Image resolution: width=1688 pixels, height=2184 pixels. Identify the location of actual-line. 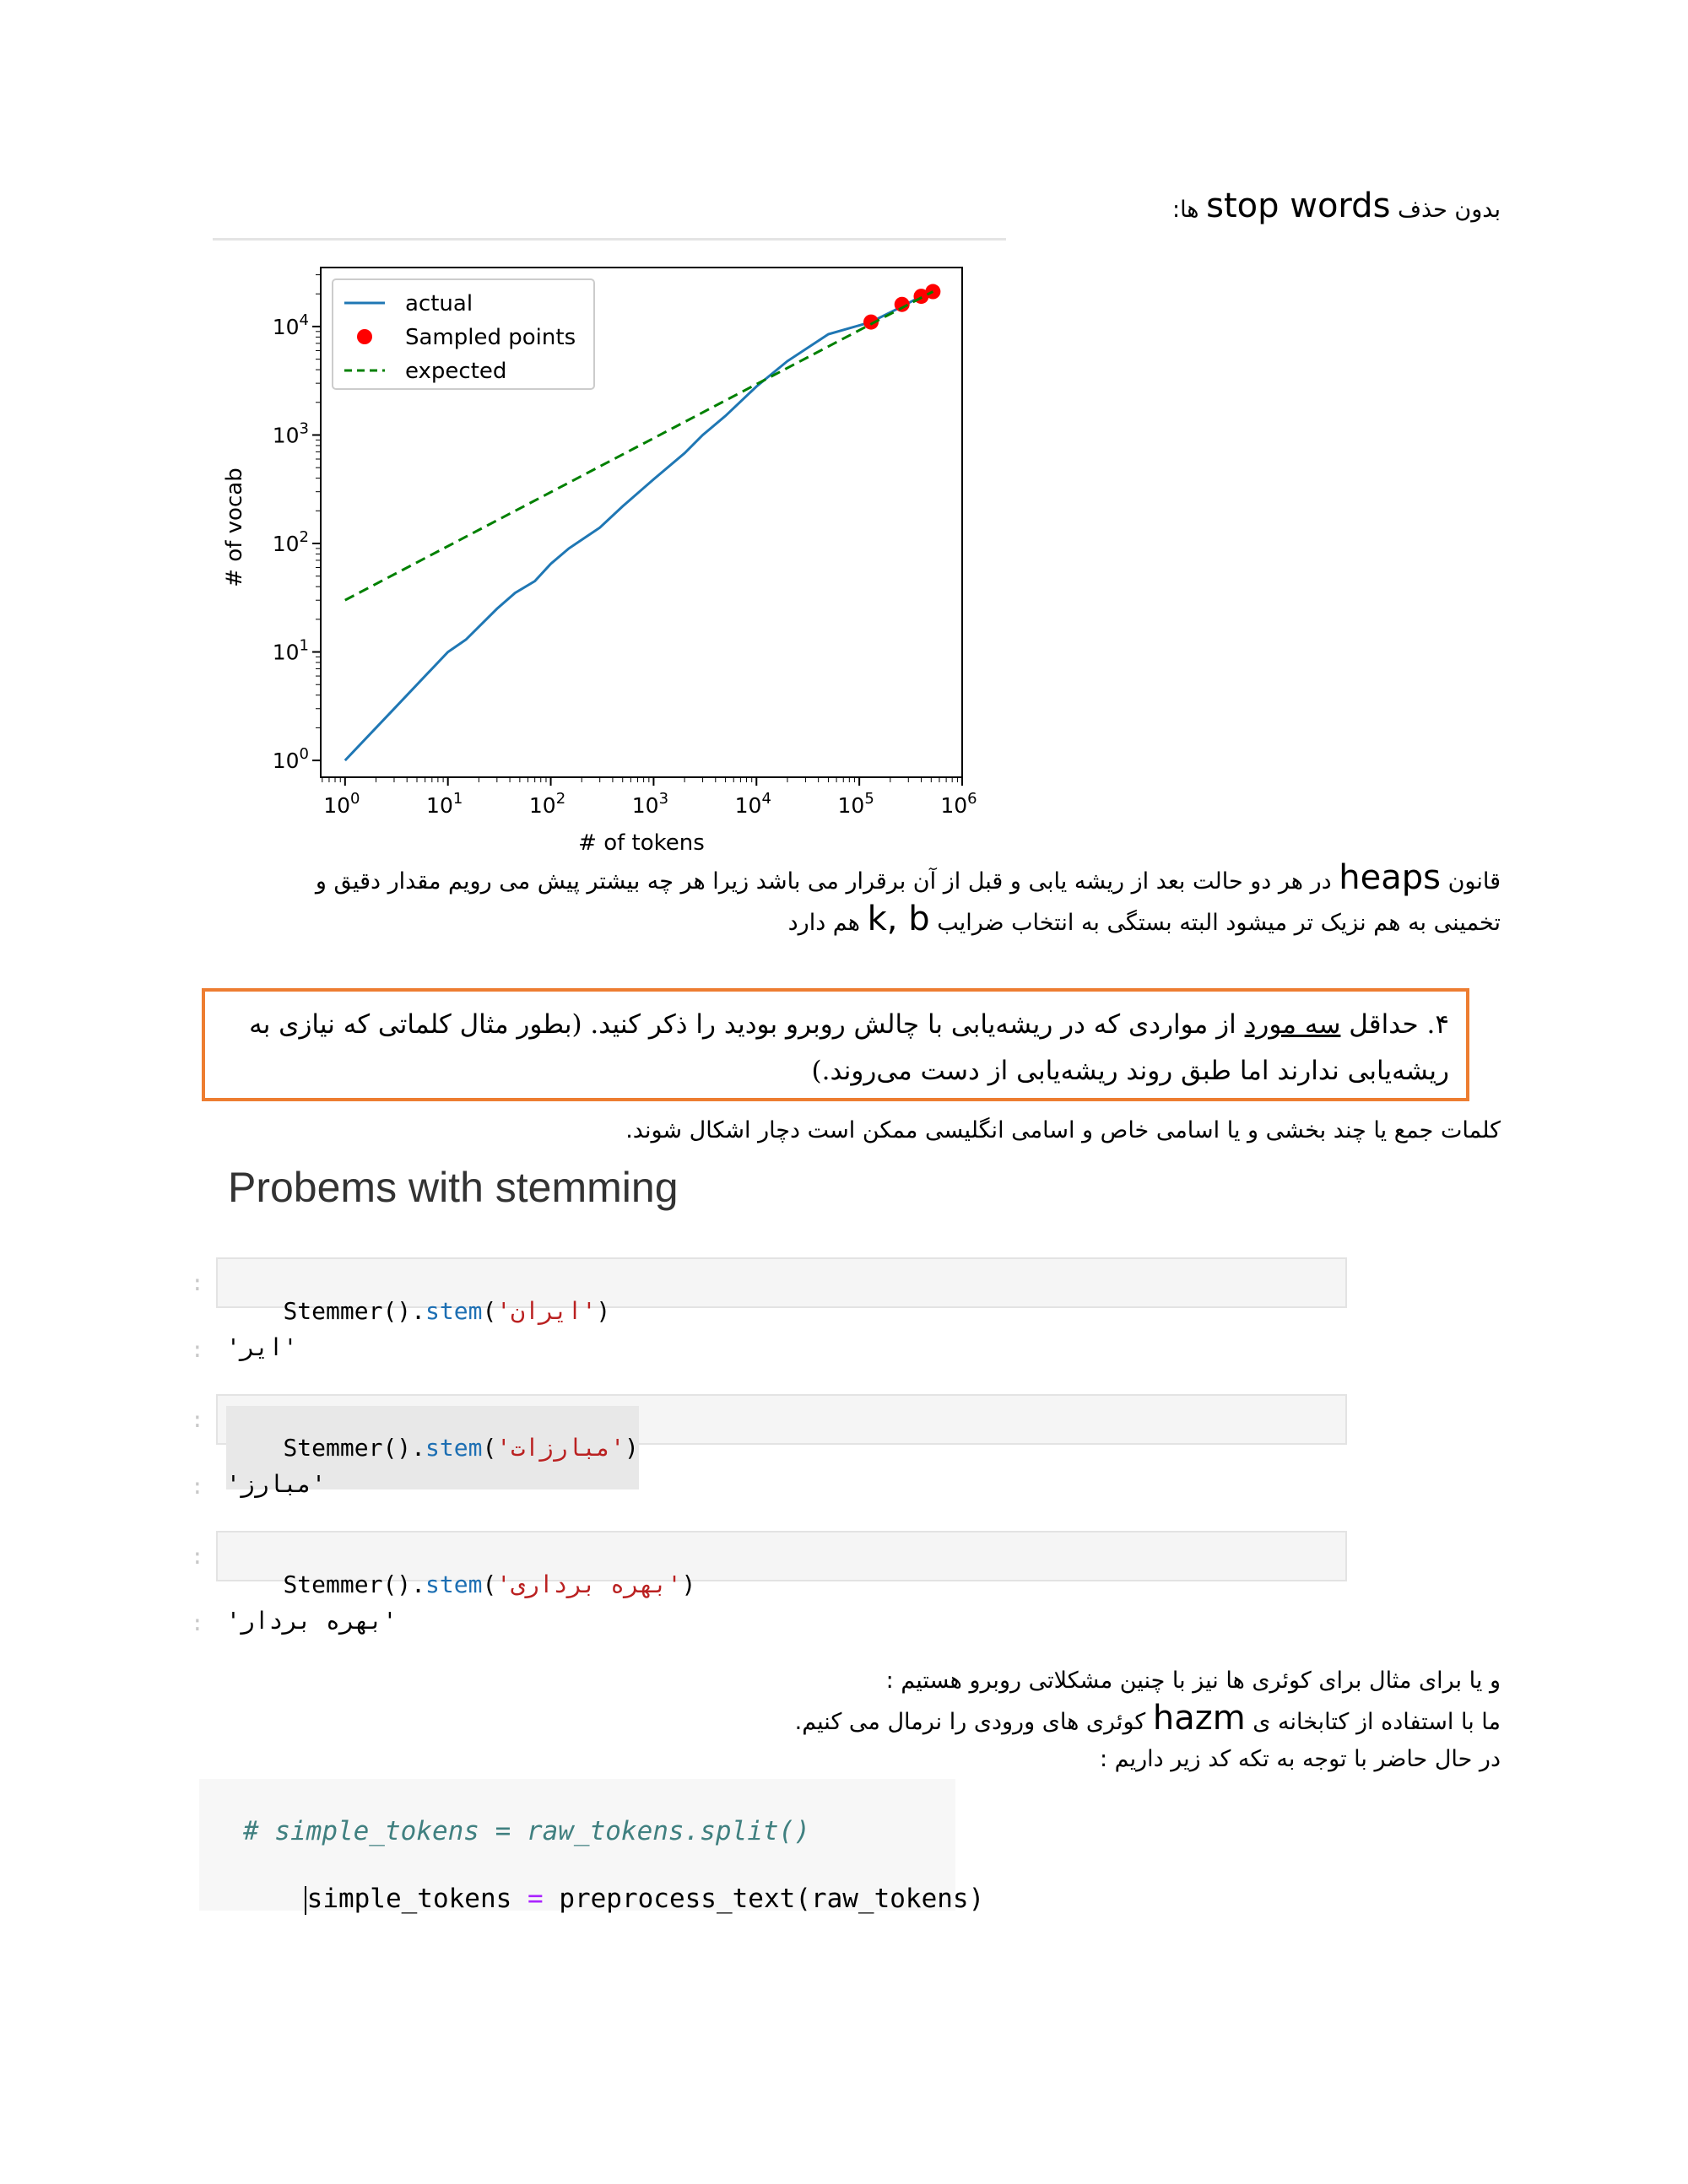
(638, 526).